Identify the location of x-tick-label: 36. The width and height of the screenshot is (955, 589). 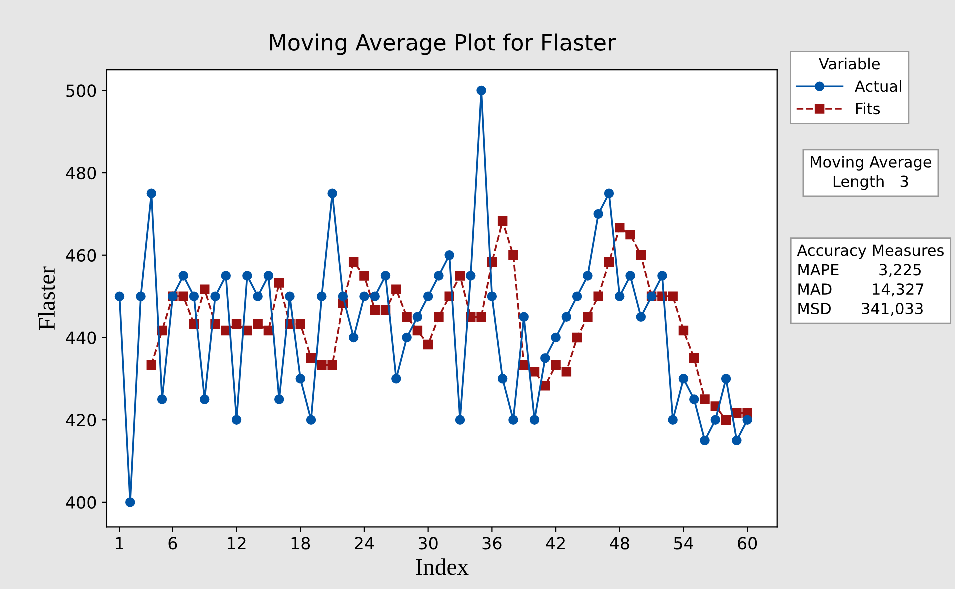
(492, 543).